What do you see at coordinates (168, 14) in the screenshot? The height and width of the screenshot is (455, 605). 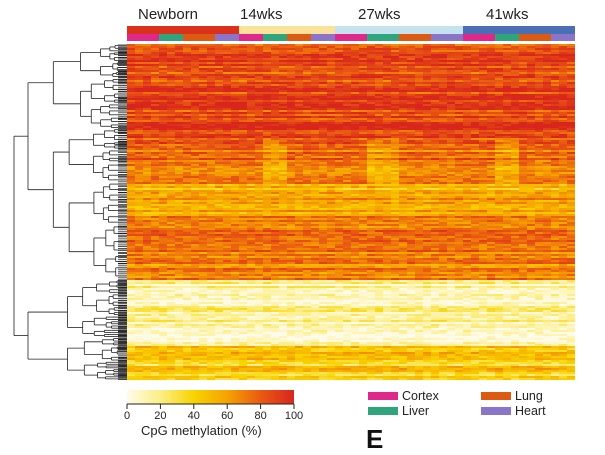 I see `age-label-newborn: Newborn` at bounding box center [168, 14].